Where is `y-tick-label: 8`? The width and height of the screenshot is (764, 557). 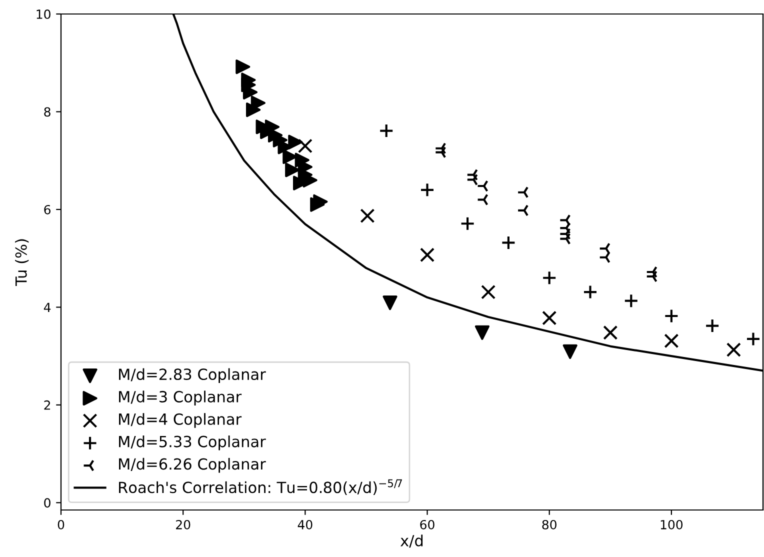 y-tick-label: 8 is located at coordinates (47, 112).